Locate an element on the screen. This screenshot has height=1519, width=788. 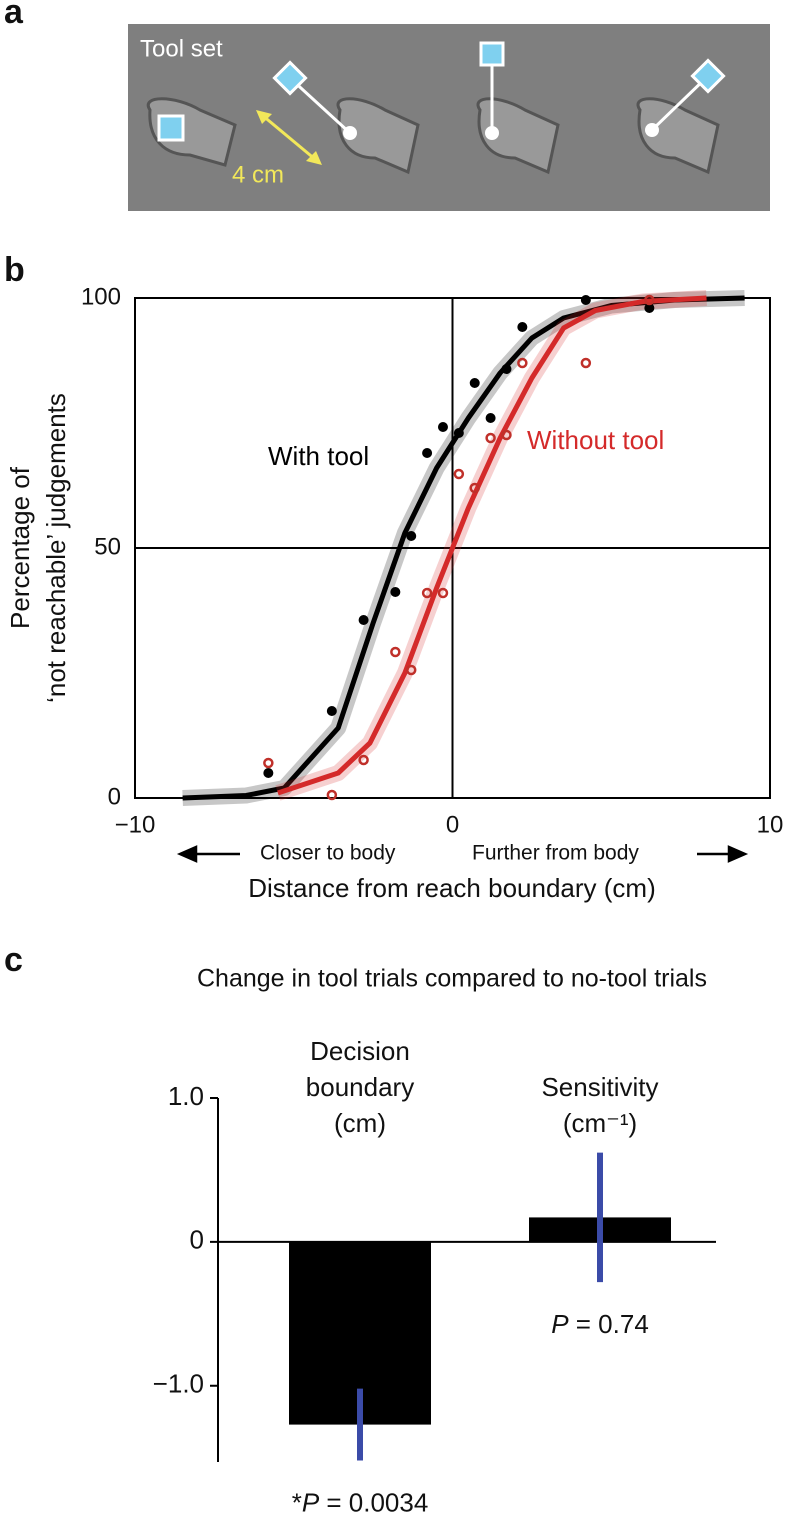
p-value-part: * is located at coordinates (297, 1502).